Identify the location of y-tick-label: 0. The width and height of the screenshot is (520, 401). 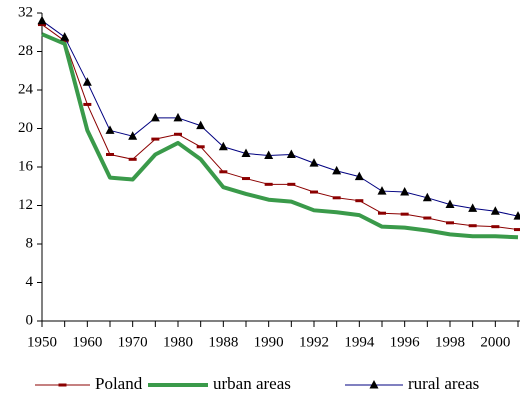
(30, 320).